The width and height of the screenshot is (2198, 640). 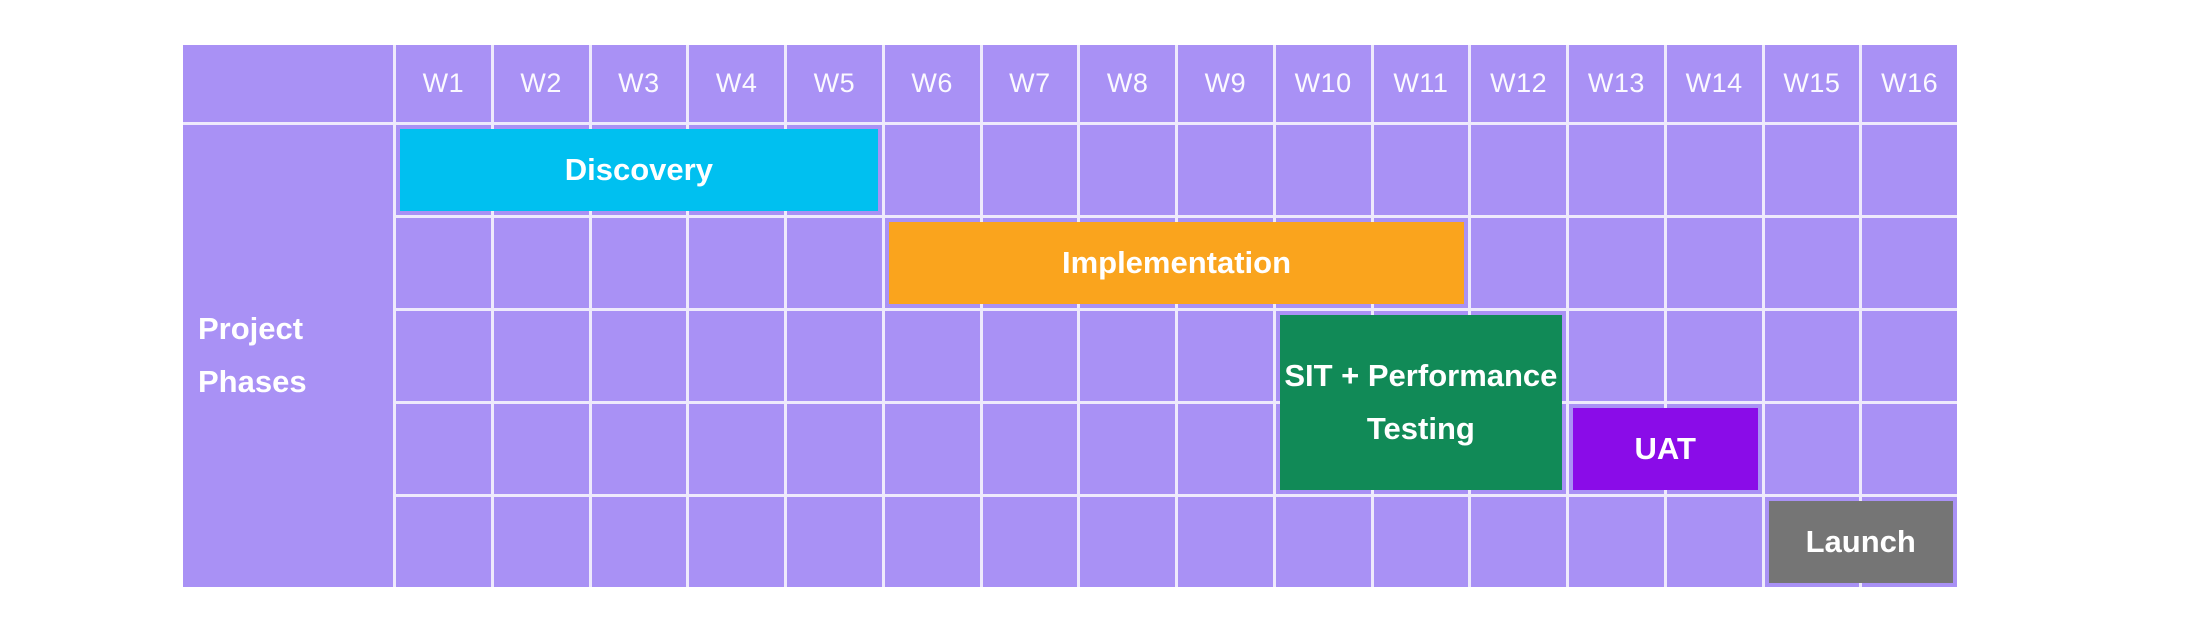 I want to click on week-header-w3: W3, so click(x=639, y=83).